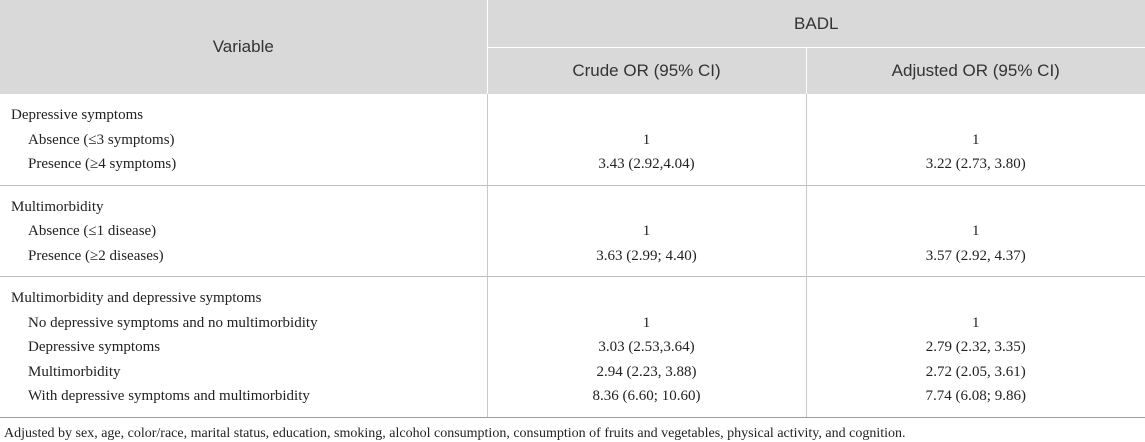 Image resolution: width=1145 pixels, height=442 pixels. Describe the element at coordinates (243, 164) in the screenshot. I see `row-label: Presence (≥4 symptoms)` at that location.